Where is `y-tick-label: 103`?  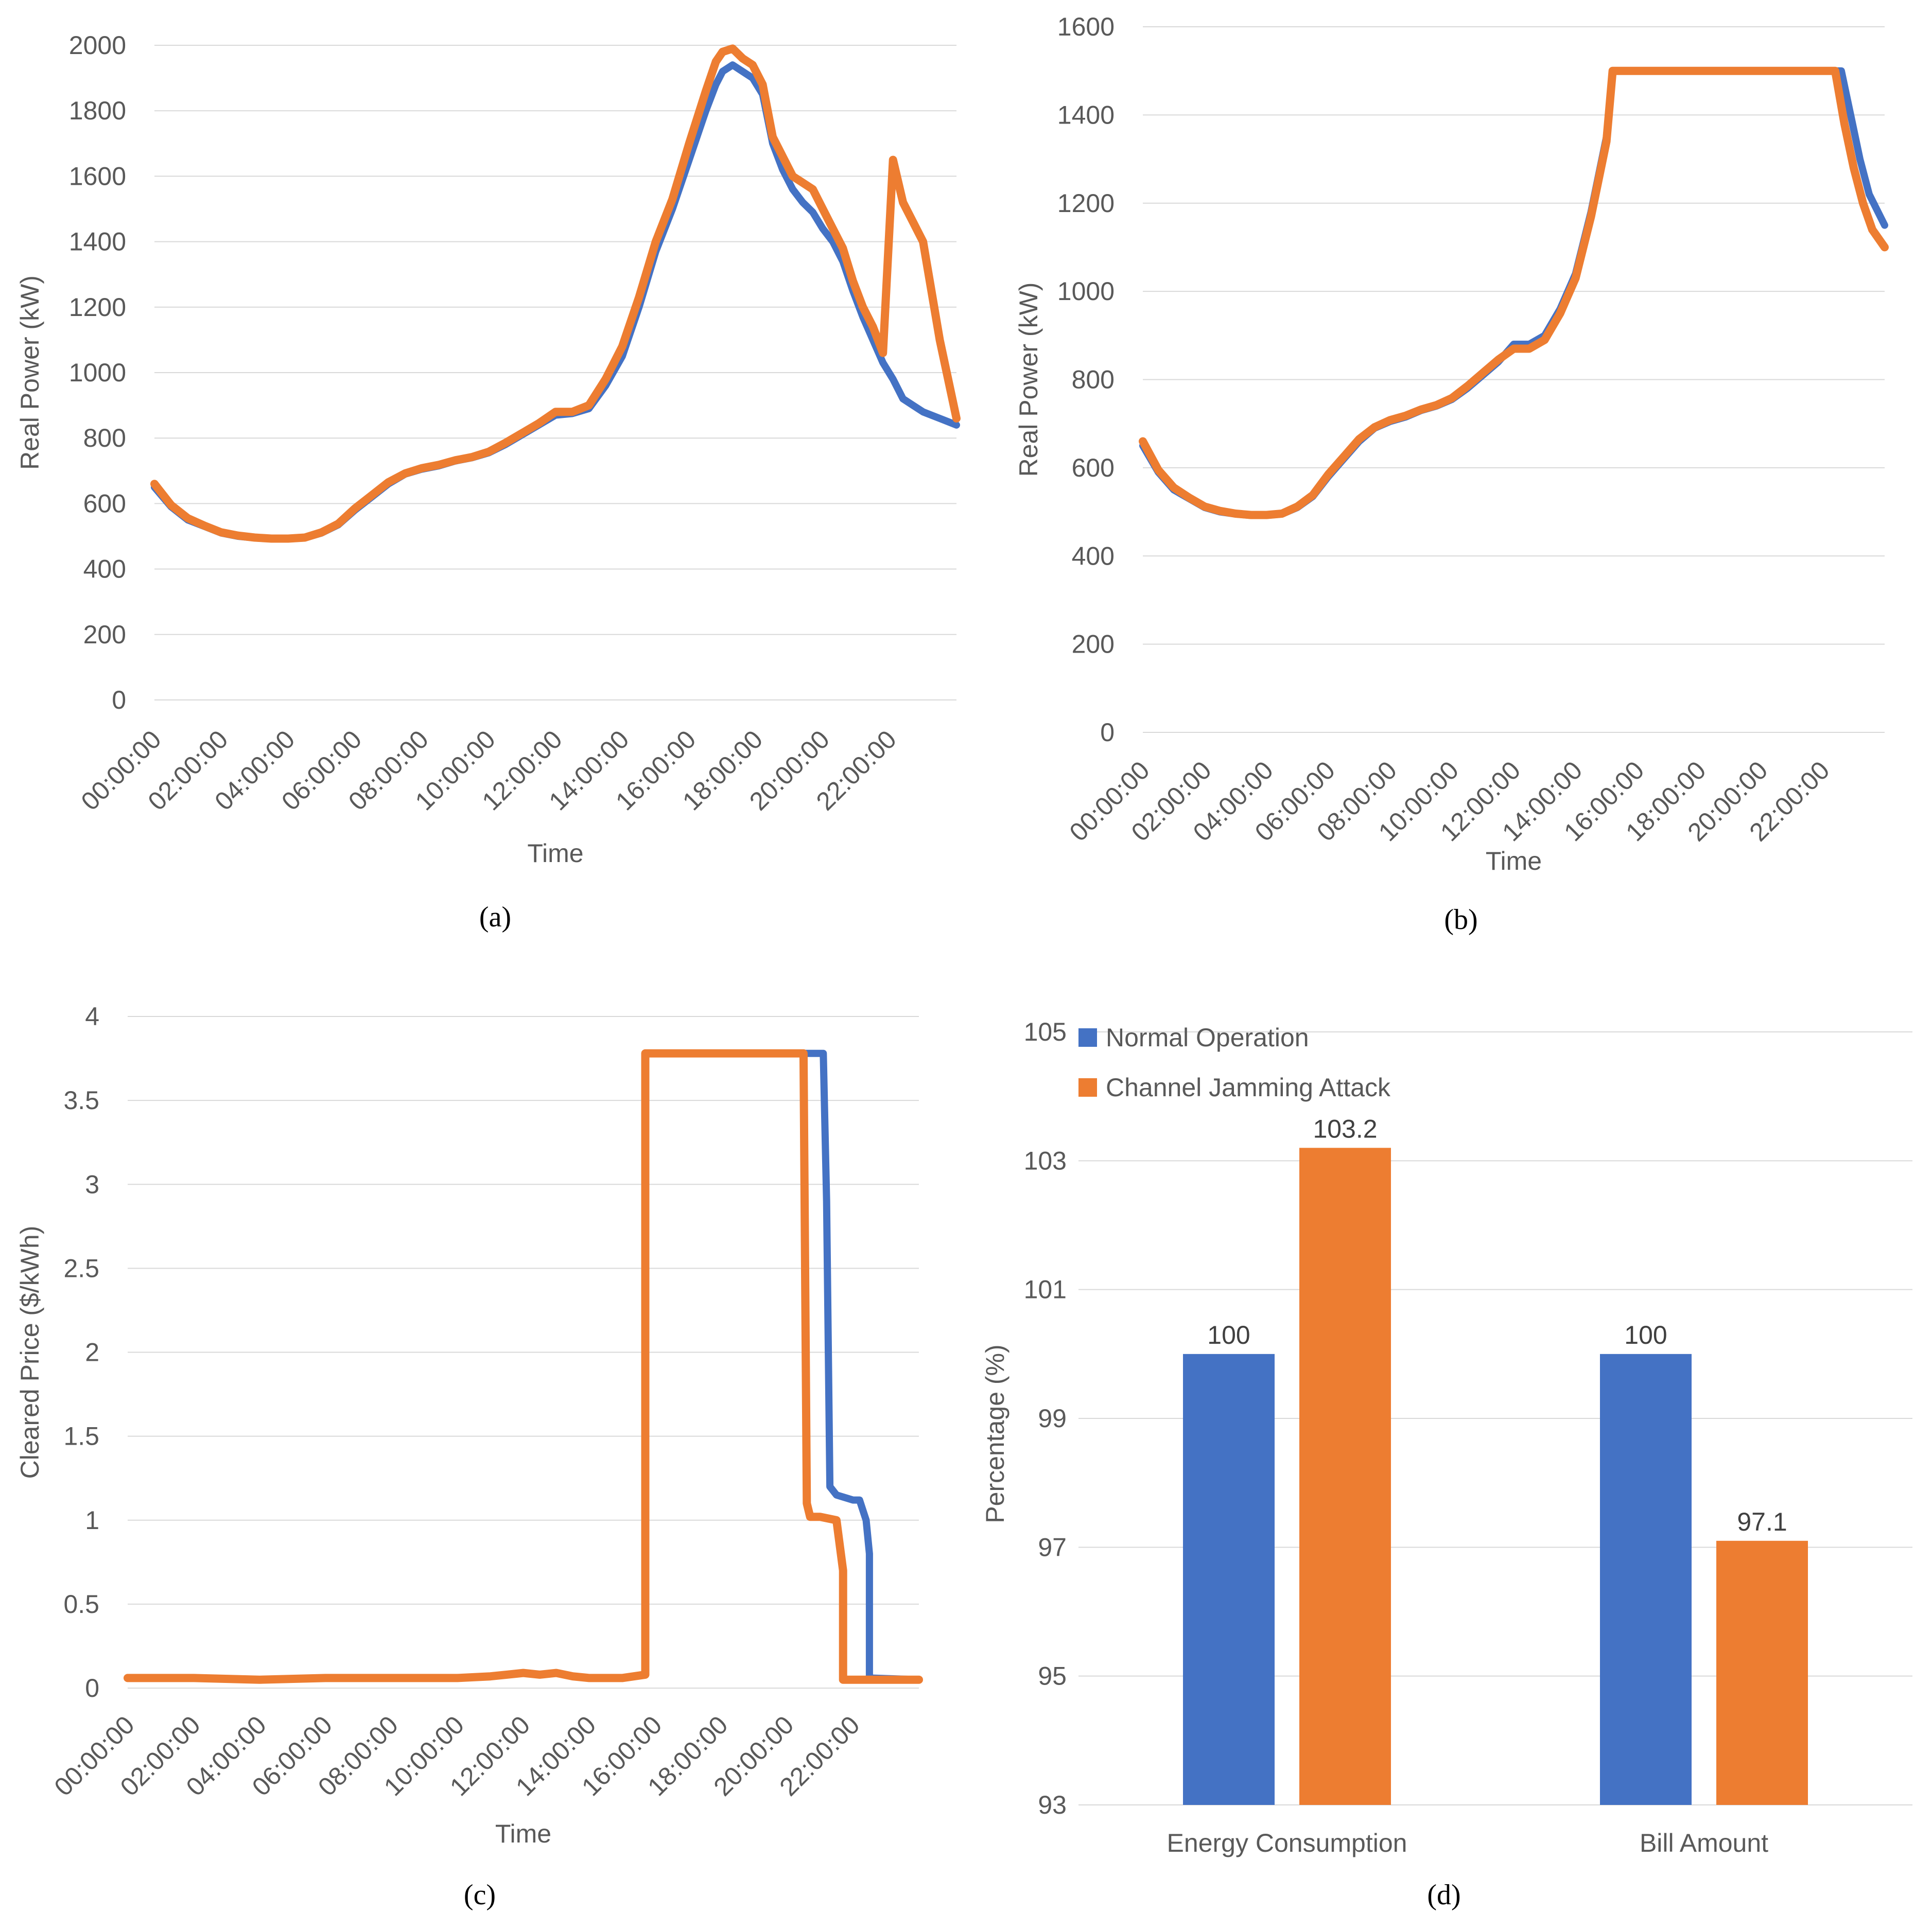 y-tick-label: 103 is located at coordinates (1045, 1160).